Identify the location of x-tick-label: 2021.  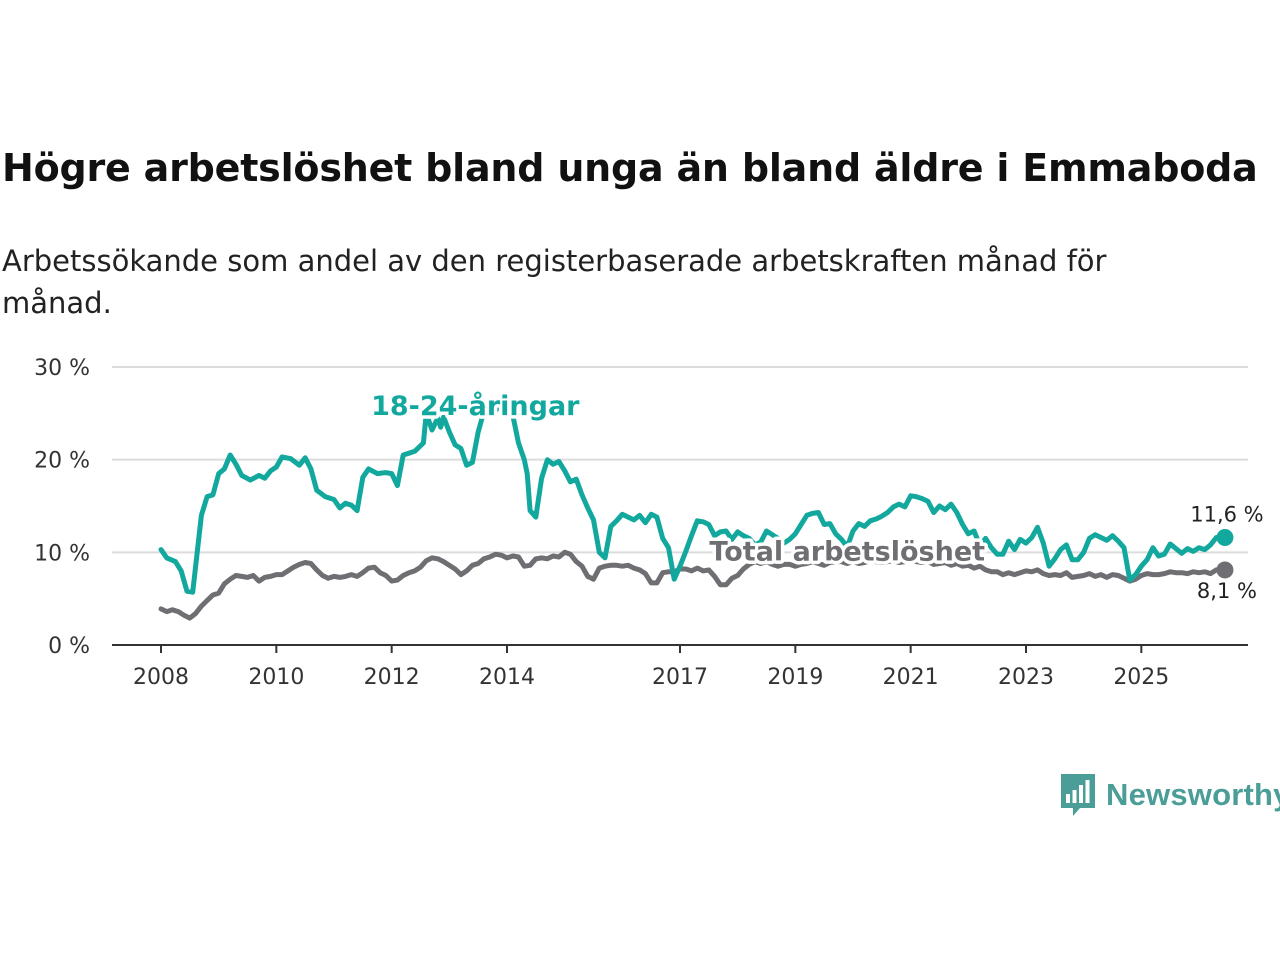
(911, 677).